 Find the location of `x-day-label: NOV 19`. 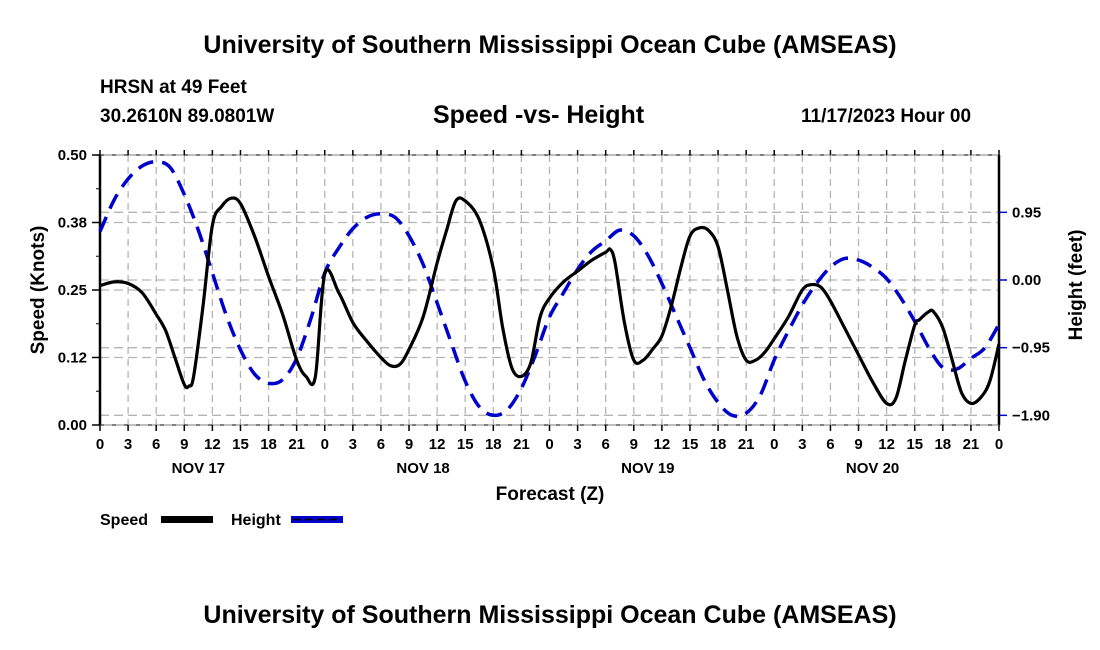

x-day-label: NOV 19 is located at coordinates (647, 468).